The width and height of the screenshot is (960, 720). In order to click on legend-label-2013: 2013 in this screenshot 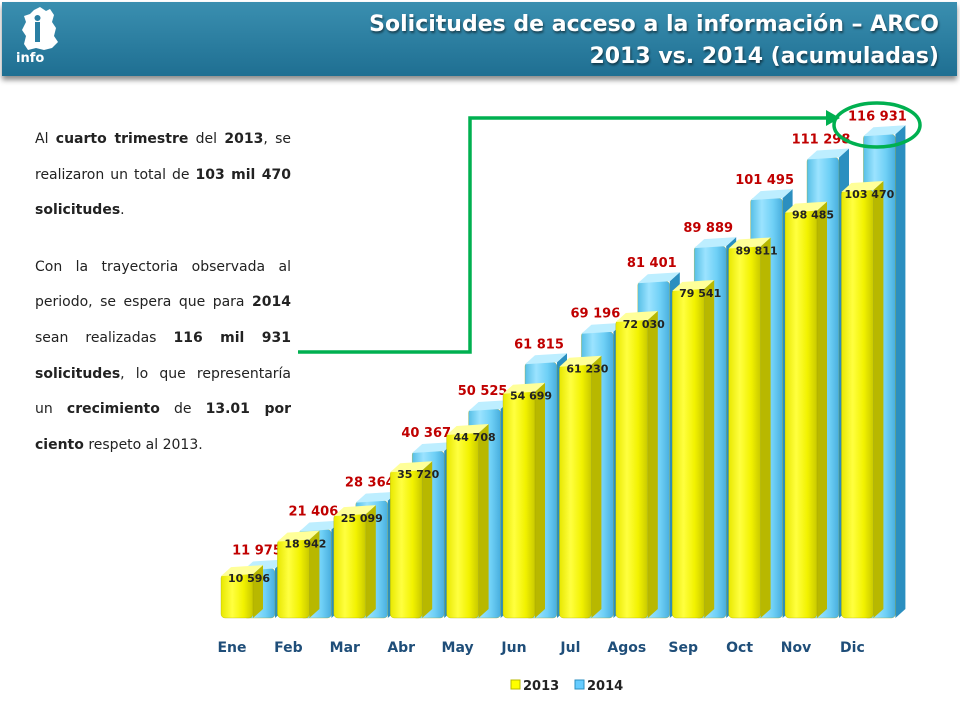, I will do `click(541, 686)`.